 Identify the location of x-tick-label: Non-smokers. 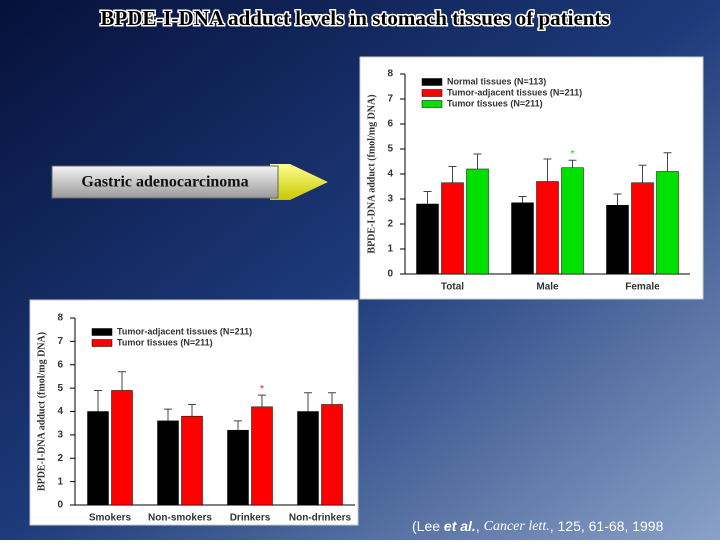
(180, 518).